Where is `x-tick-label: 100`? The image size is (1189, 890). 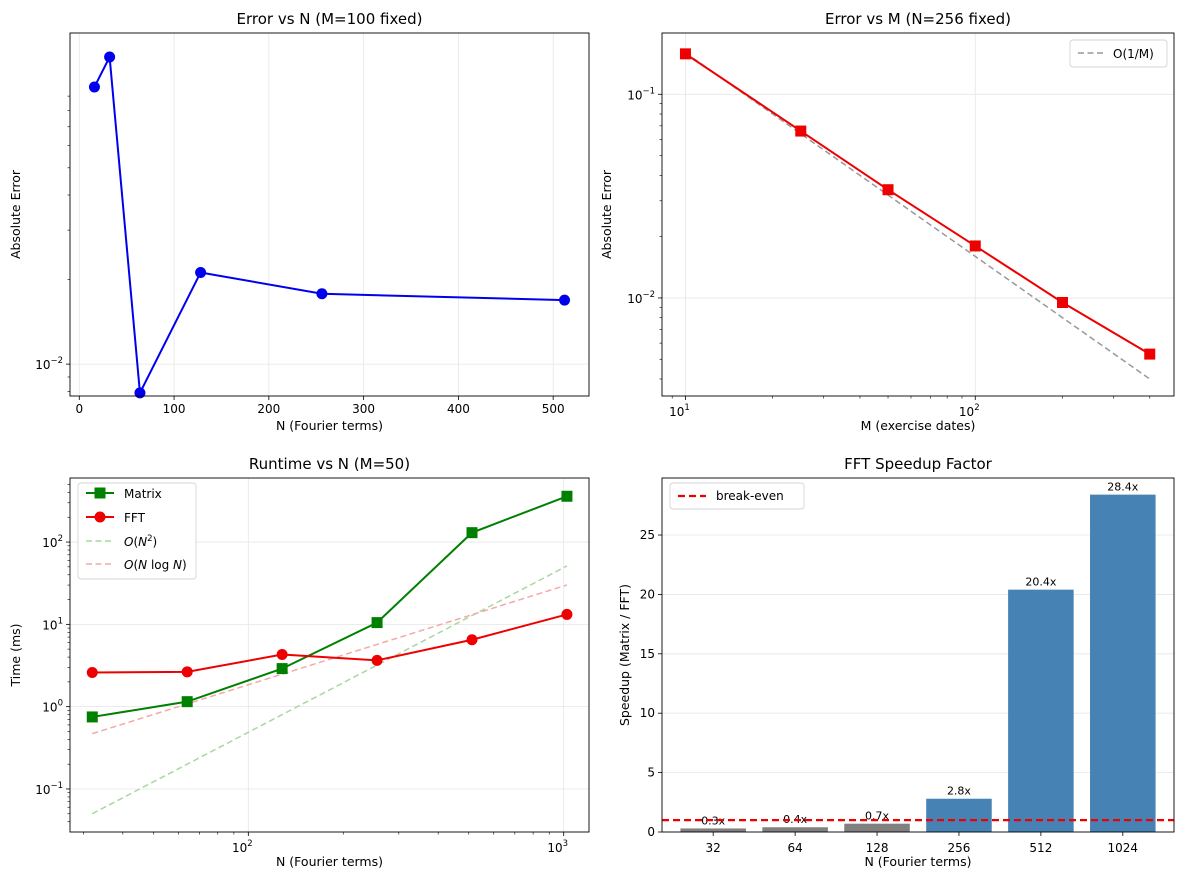 x-tick-label: 100 is located at coordinates (174, 409).